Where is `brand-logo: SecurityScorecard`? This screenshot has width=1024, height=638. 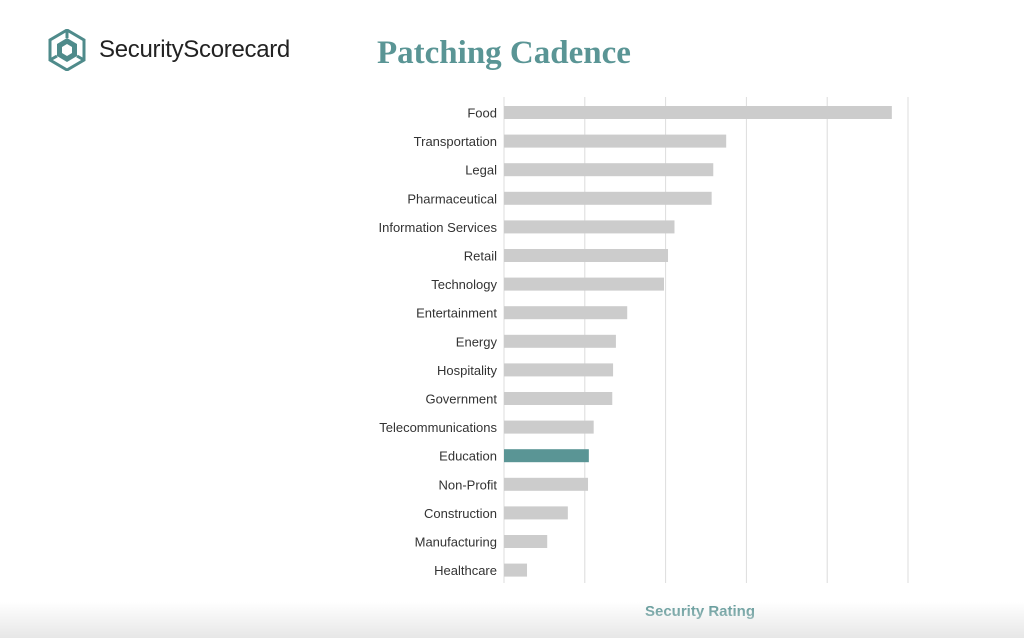
brand-logo: SecurityScorecard is located at coordinates (169, 50).